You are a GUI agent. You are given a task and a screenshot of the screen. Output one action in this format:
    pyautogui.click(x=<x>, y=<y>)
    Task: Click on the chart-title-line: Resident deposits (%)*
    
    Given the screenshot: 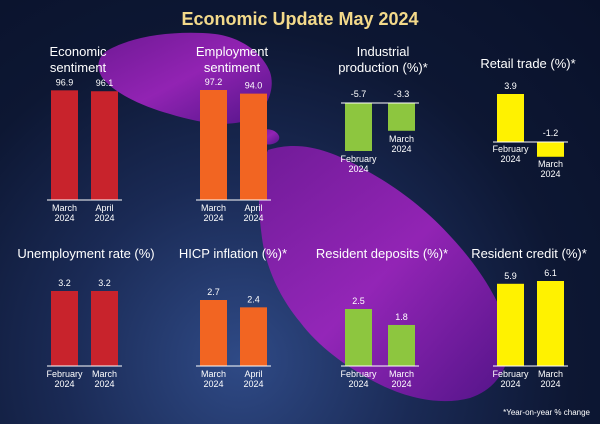 What is the action you would take?
    pyautogui.click(x=382, y=253)
    